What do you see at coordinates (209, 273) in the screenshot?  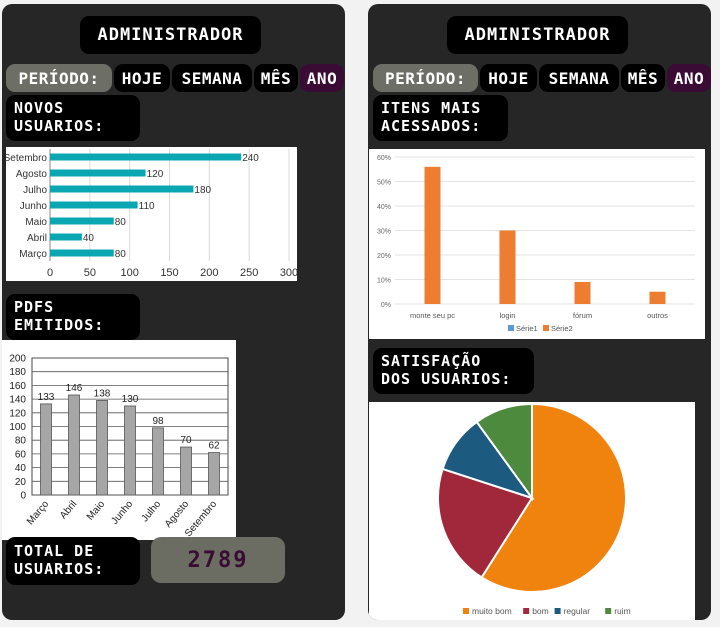 I see `hbar-x-tick-label: 200` at bounding box center [209, 273].